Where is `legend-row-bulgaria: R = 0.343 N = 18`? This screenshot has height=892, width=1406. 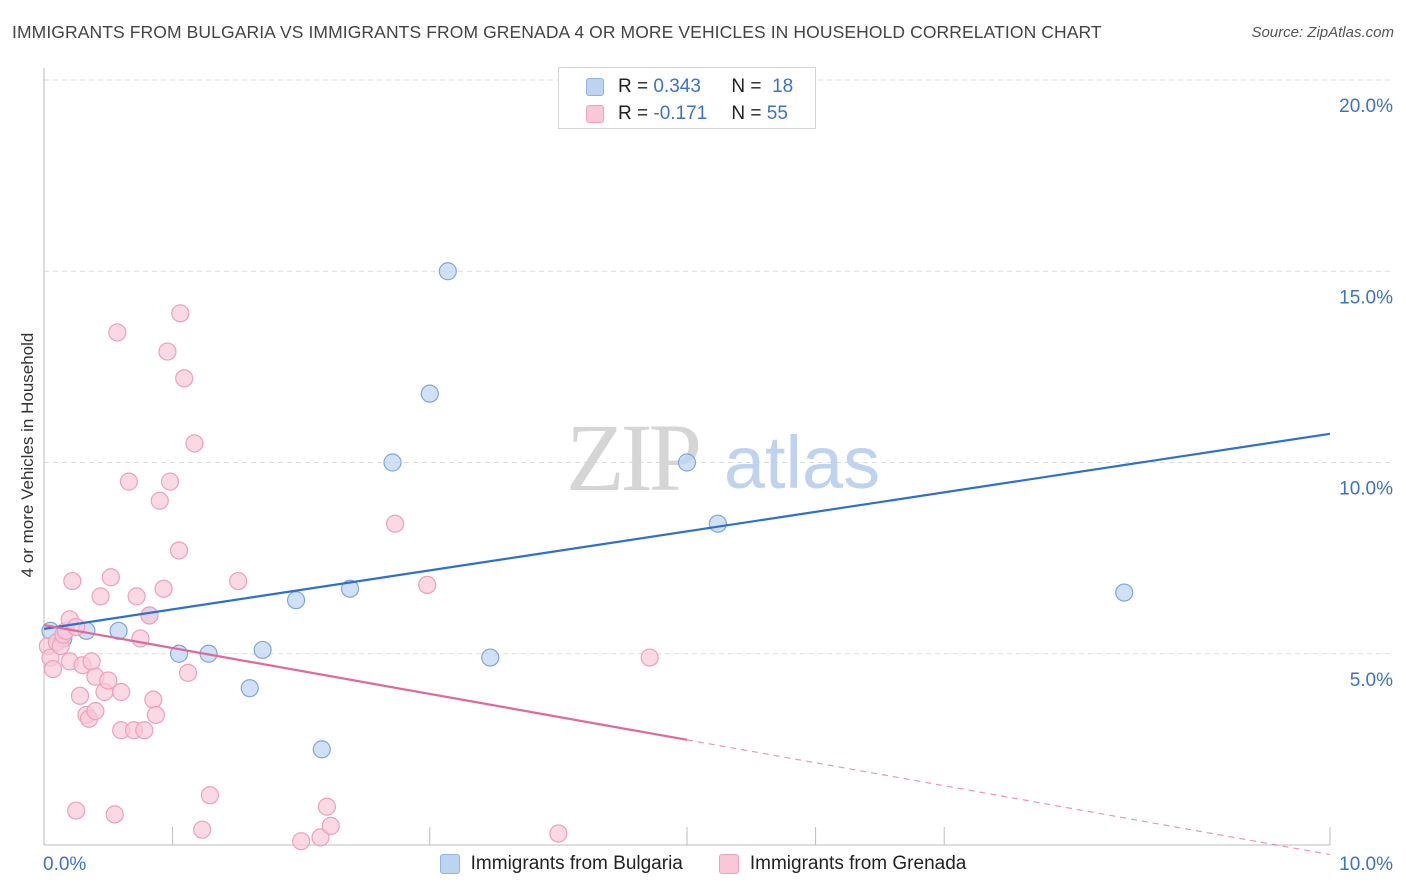 legend-row-bulgaria: R = 0.343 N = 18 is located at coordinates (689, 87).